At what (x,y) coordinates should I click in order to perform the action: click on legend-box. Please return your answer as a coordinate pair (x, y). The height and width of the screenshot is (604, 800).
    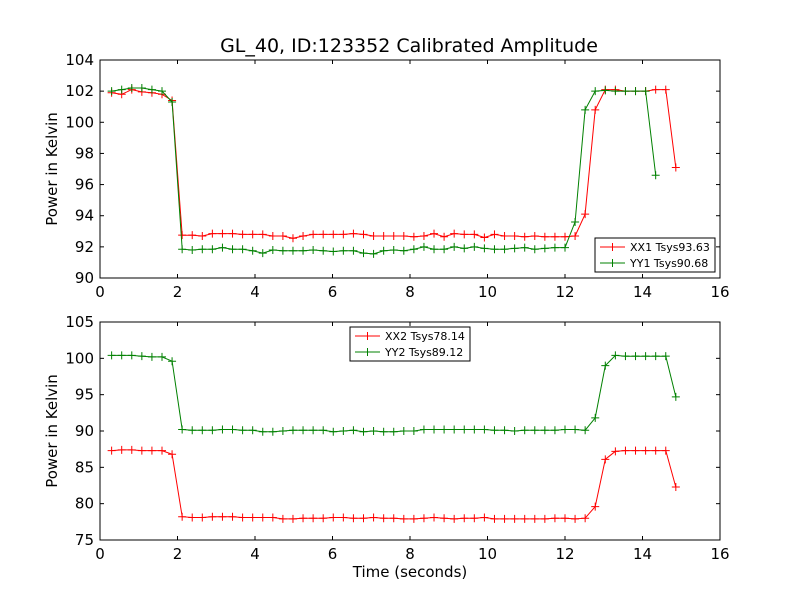
    Looking at the image, I should click on (410, 344).